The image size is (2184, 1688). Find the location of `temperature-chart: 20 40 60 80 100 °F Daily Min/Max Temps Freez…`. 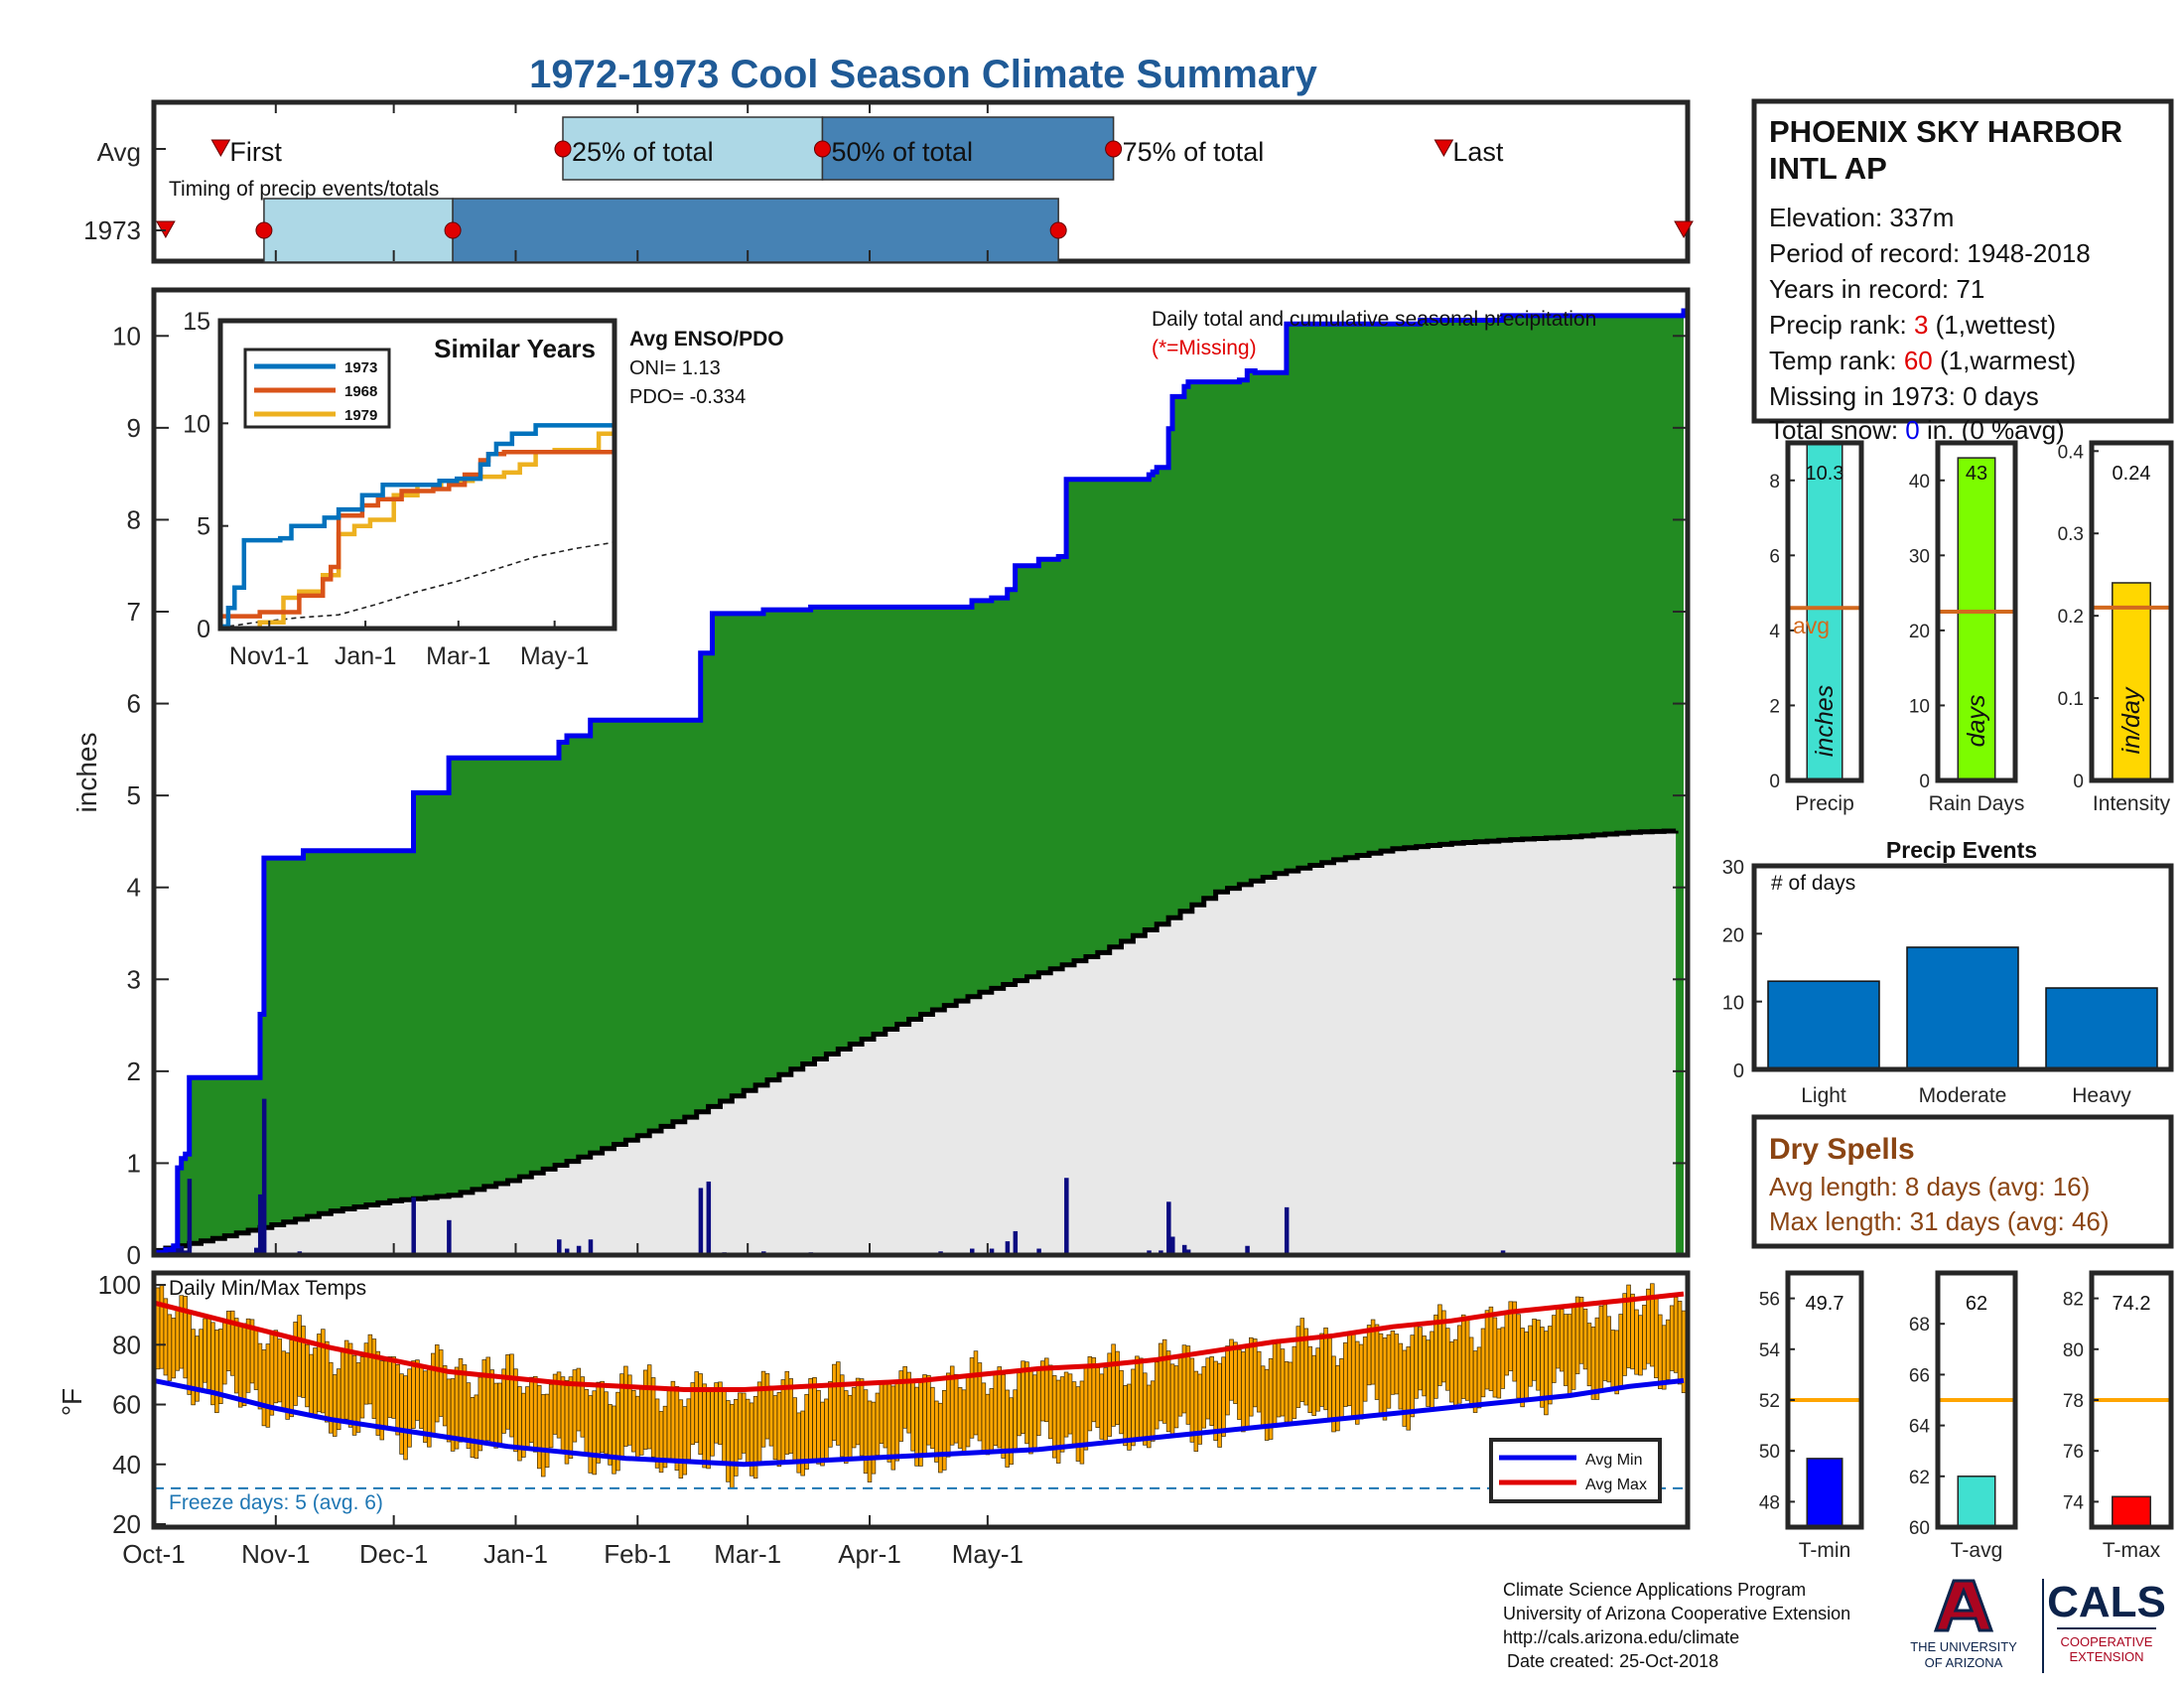

temperature-chart: 20 40 60 80 100 °F Daily Min/Max Temps Freez… is located at coordinates (874, 1419).